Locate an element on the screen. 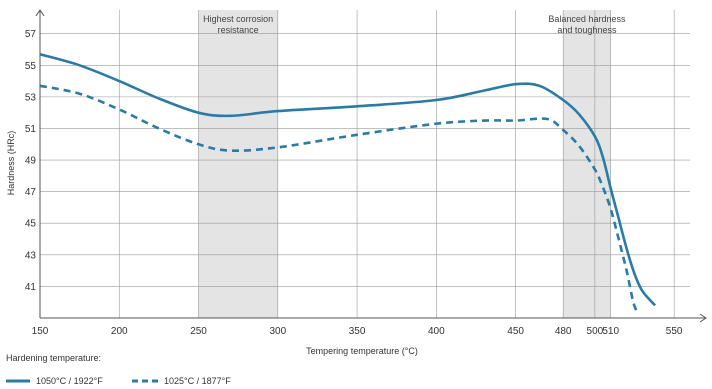 The width and height of the screenshot is (712, 389). y-tick-label-47: 47 is located at coordinates (31, 192).